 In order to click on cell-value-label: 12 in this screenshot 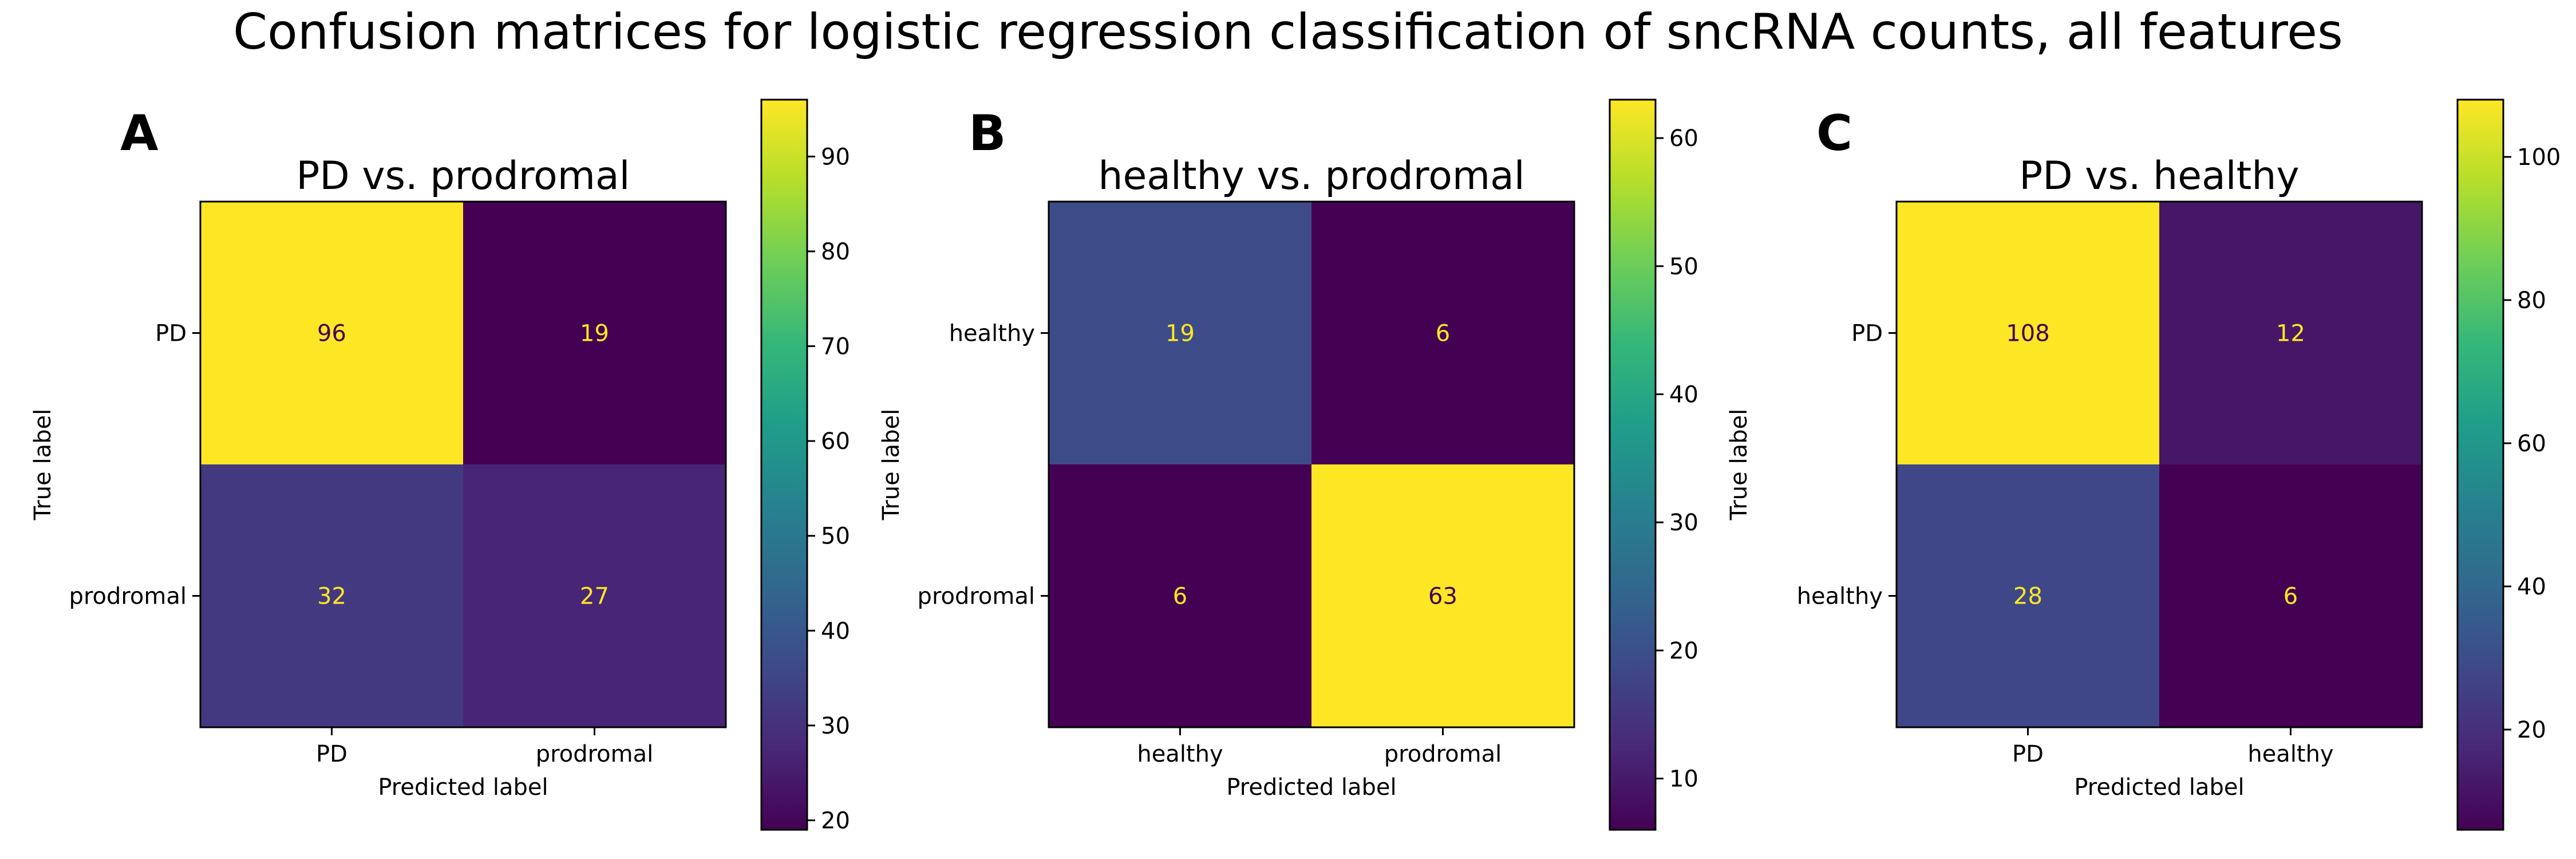, I will do `click(2290, 334)`.